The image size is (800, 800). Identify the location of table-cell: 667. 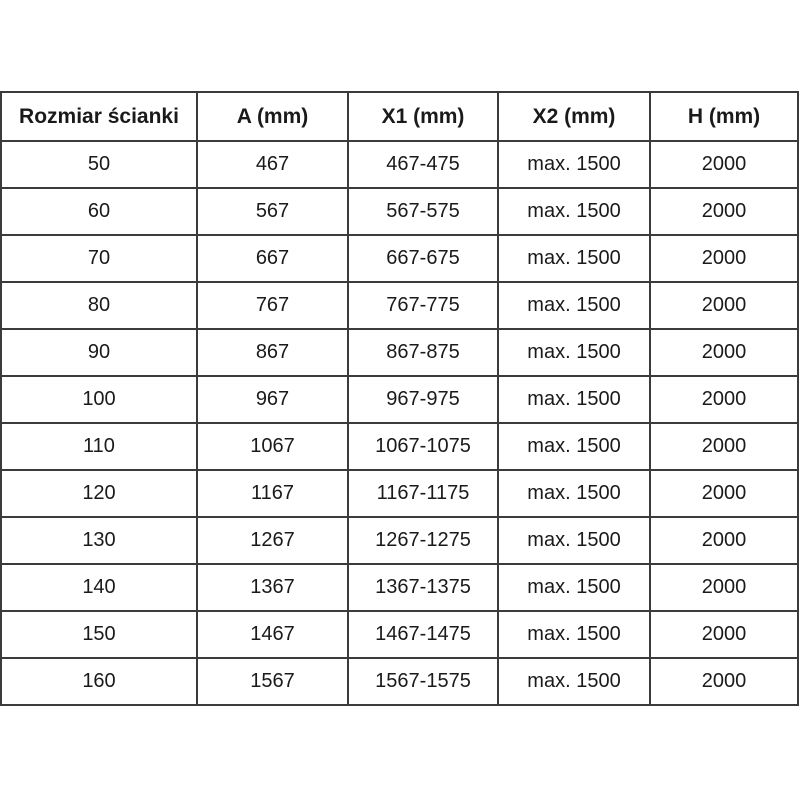
(272, 258).